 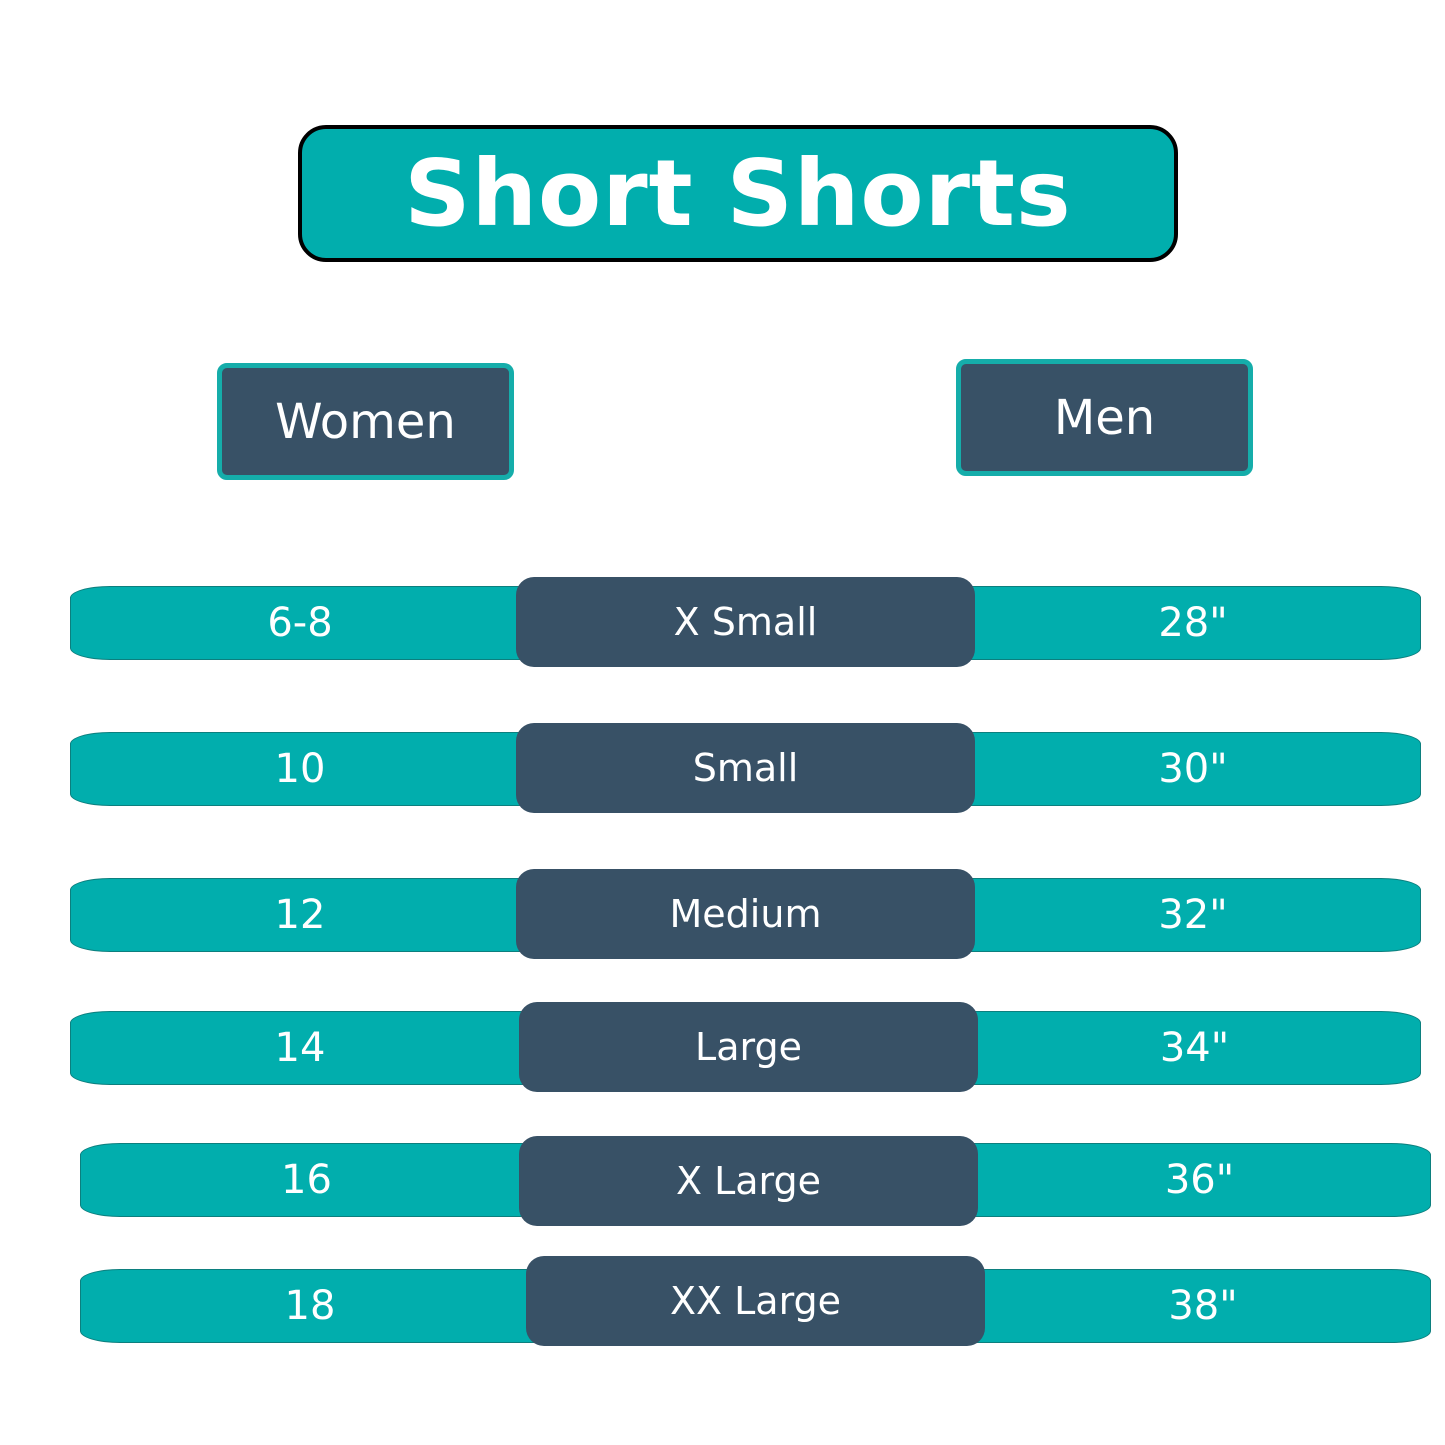 I want to click on men-size-cell: 28", so click(x=1193, y=623).